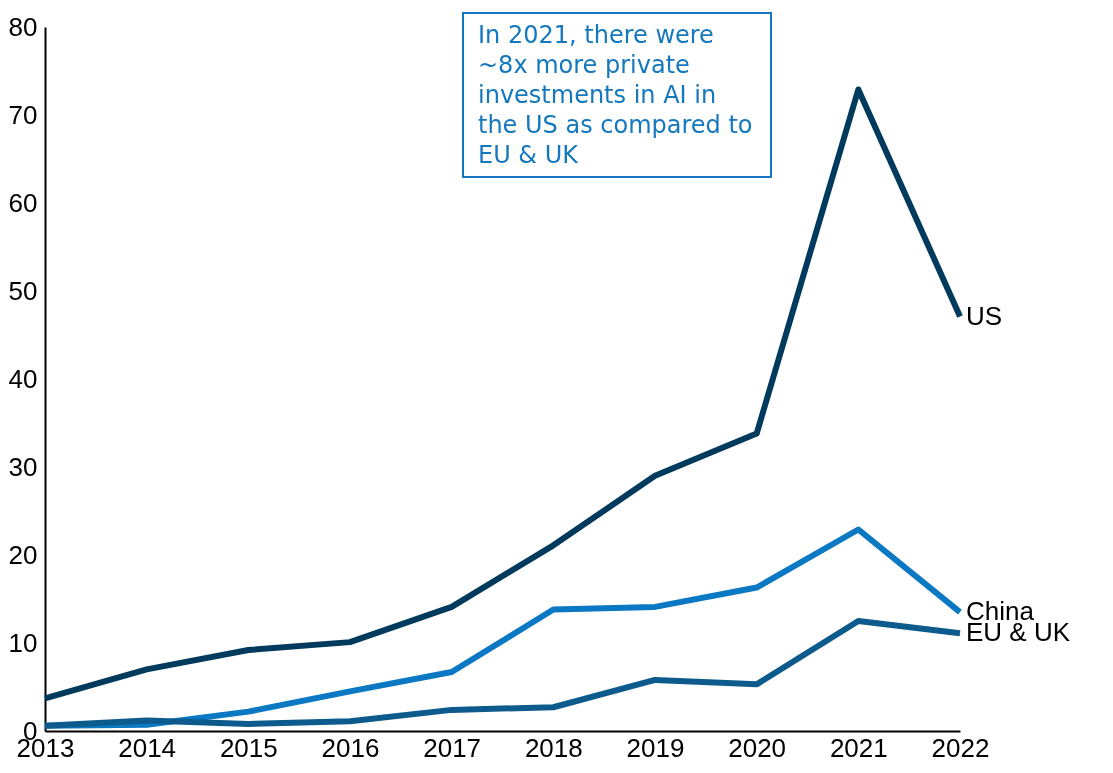  What do you see at coordinates (655, 747) in the screenshot?
I see `x-tick-label: 2019` at bounding box center [655, 747].